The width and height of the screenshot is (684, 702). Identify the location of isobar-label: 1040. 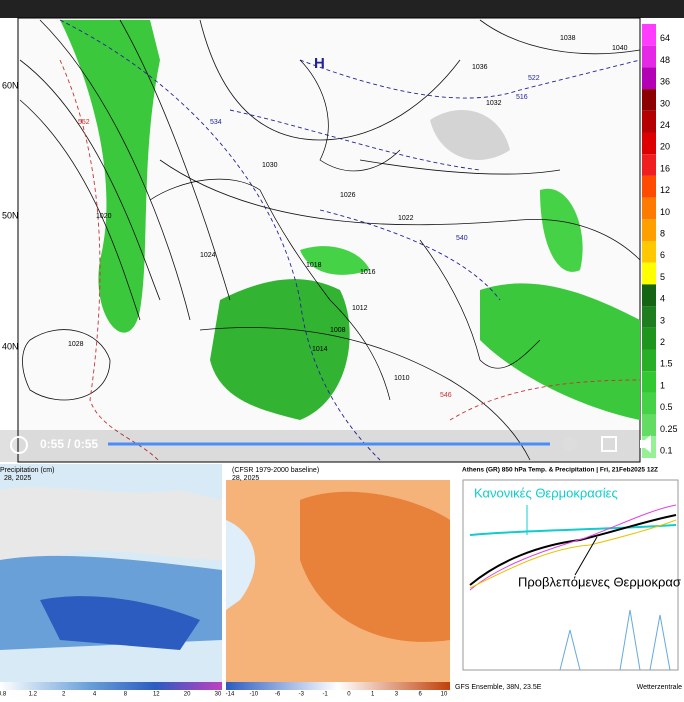
(620, 48).